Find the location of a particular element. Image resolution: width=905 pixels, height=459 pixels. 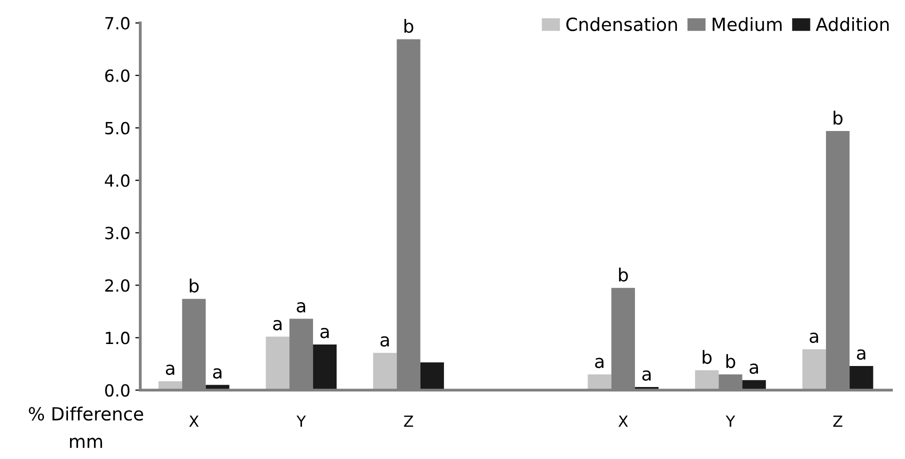

legend-label: Addition is located at coordinates (852, 24).